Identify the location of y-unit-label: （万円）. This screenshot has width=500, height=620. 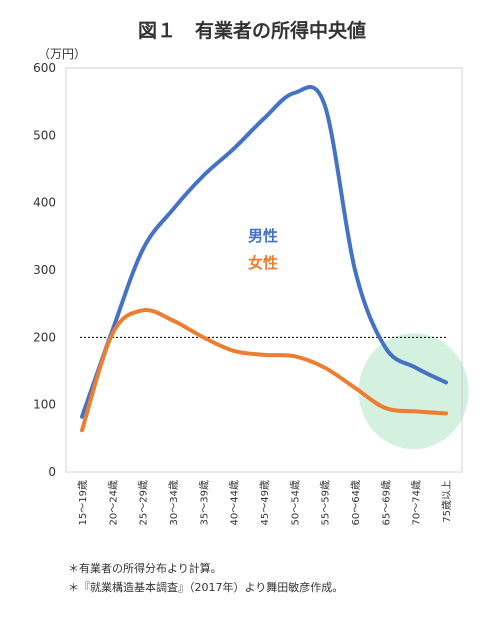
(62, 54).